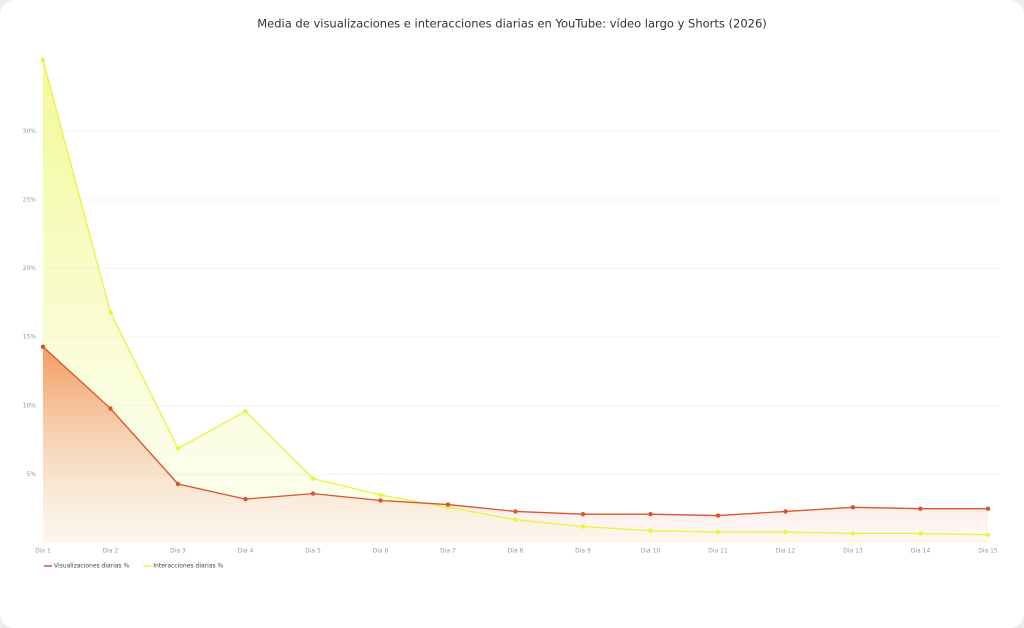 The height and width of the screenshot is (628, 1024). Describe the element at coordinates (188, 566) in the screenshot. I see `legend-label: Interacciones diarias %` at that location.